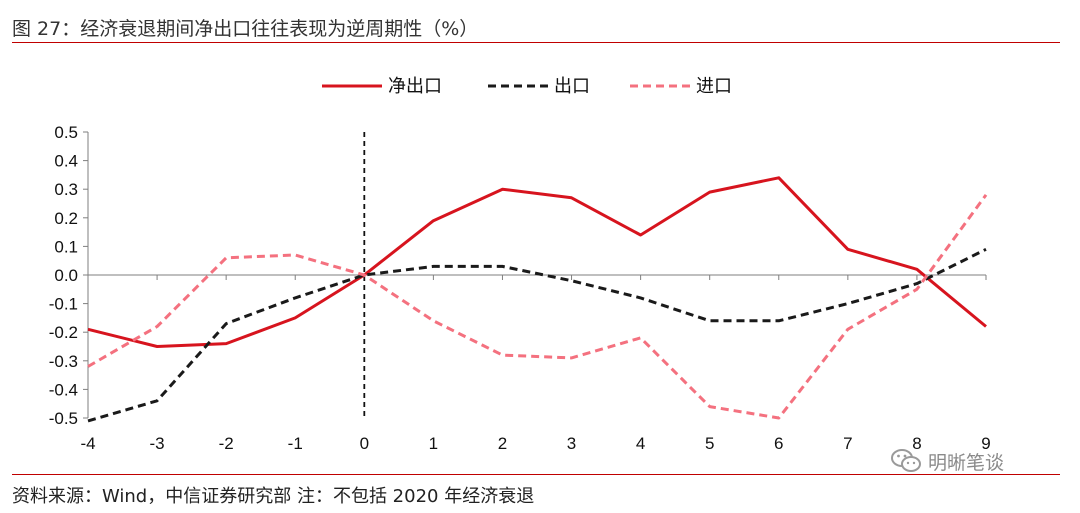 The image size is (1080, 513). Describe the element at coordinates (709, 443) in the screenshot. I see `x-tick-label: 5` at that location.